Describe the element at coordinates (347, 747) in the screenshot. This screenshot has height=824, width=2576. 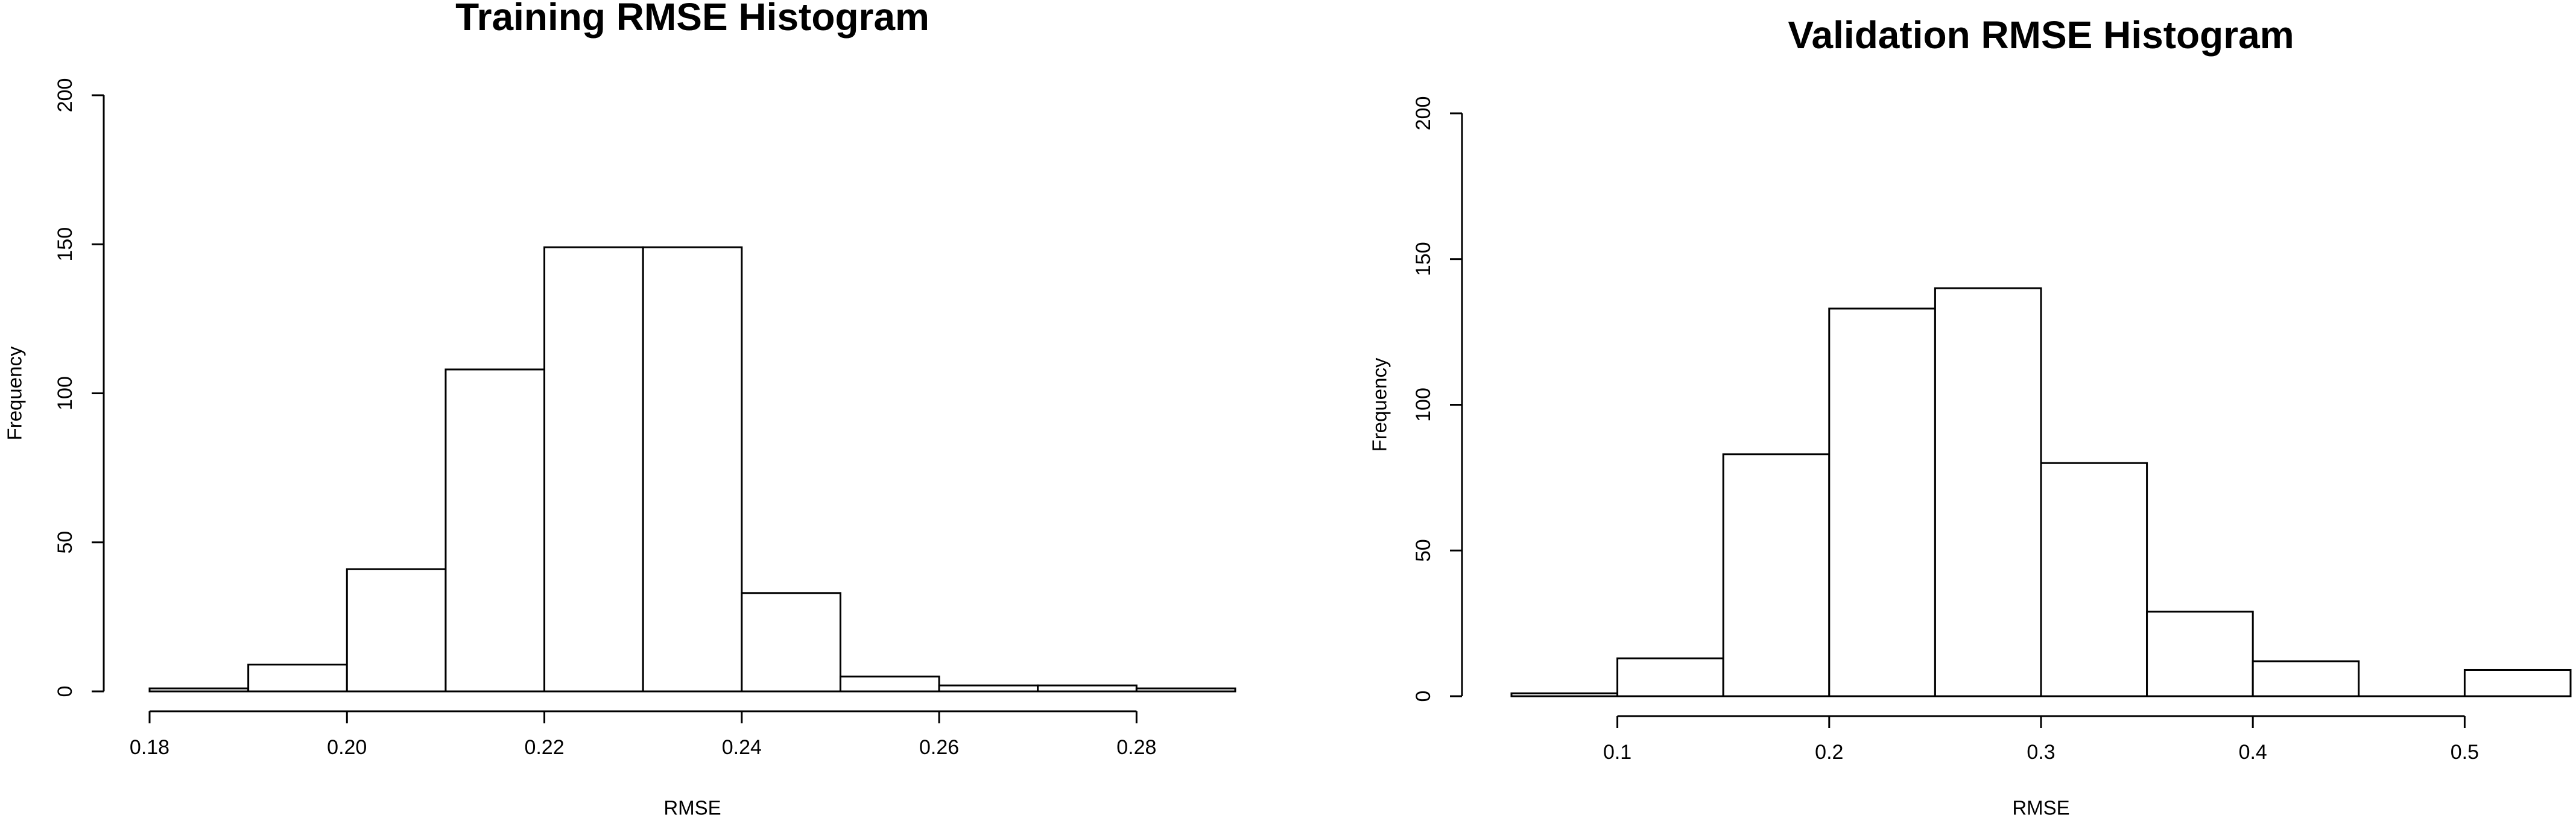
I see `x-tick-label: 0.20` at that location.